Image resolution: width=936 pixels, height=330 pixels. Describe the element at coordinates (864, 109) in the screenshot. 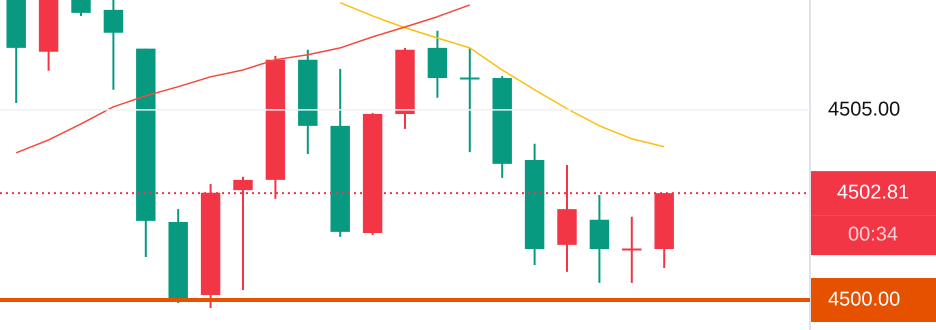

I see `y-tick-label: 4505.00` at that location.